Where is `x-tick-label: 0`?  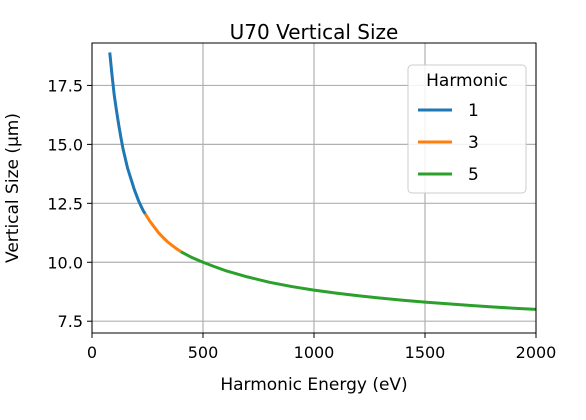
x-tick-label: 0 is located at coordinates (92, 352).